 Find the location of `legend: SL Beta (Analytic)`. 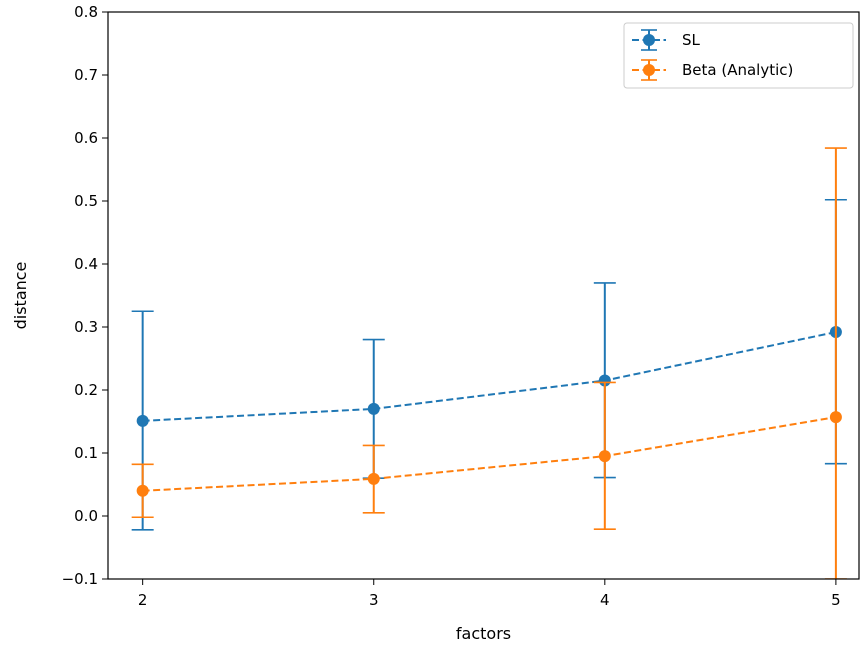

legend: SL Beta (Analytic) is located at coordinates (738, 55).